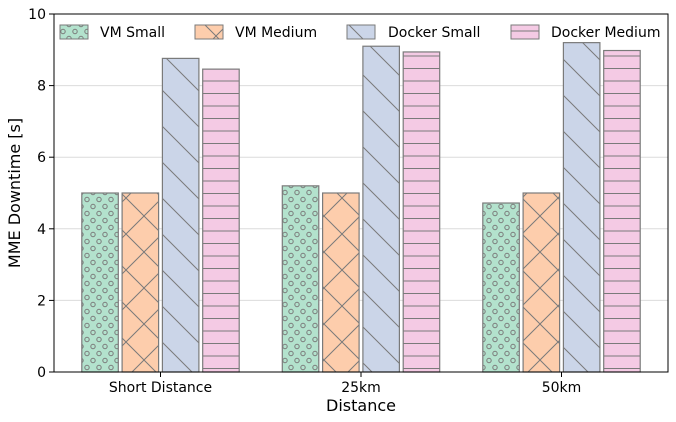  What do you see at coordinates (37, 15) in the screenshot?
I see `y-tick-label: 10` at bounding box center [37, 15].